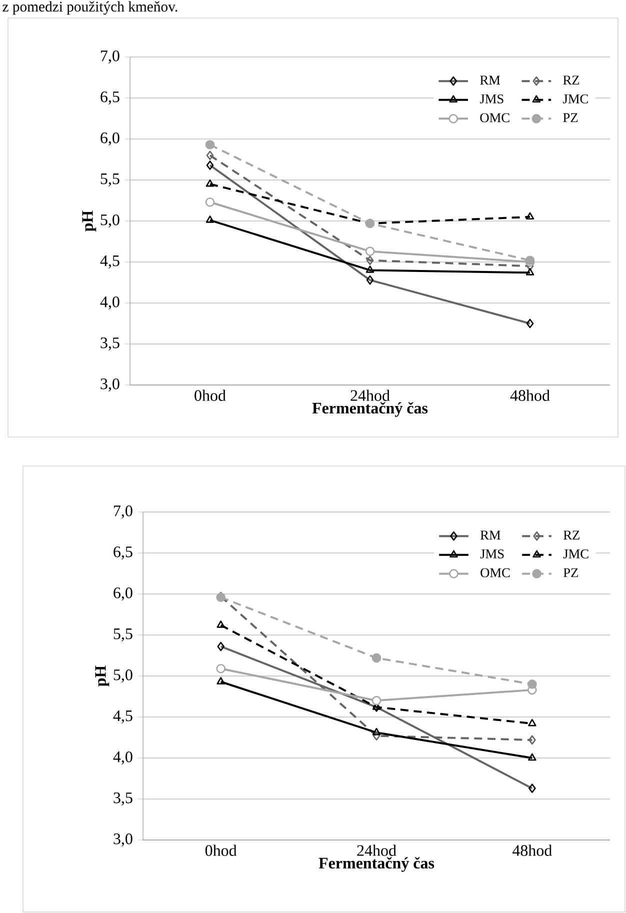 The image size is (626, 913). Describe the element at coordinates (90, 8) in the screenshot. I see `text: z pomedzi použitých kmeňov.` at that location.